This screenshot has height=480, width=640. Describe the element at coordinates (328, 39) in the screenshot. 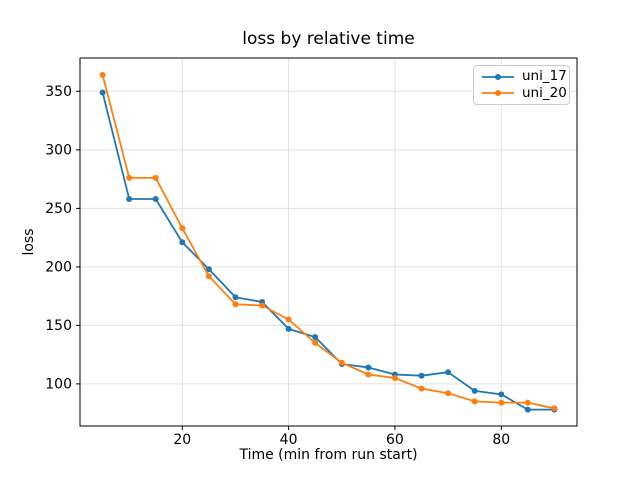

I see `chart-title: loss by relative time` at that location.